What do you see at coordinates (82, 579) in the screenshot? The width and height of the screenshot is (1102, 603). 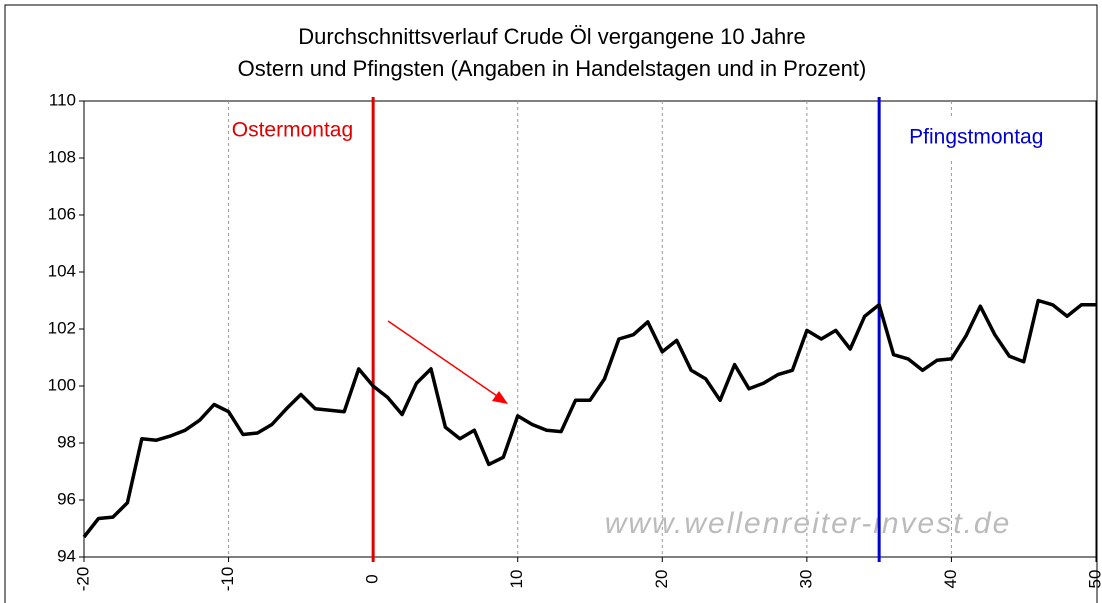 I see `x-tick-label: -20` at bounding box center [82, 579].